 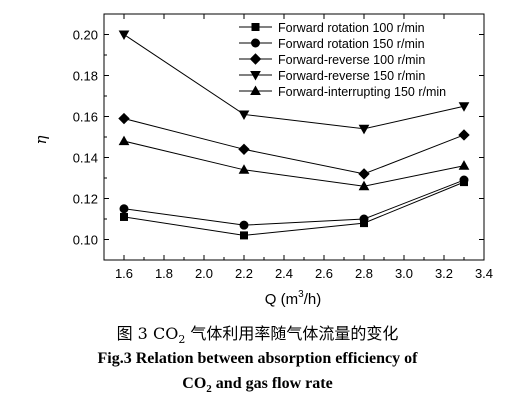 I want to click on y-tick-label: 0.20, so click(x=85, y=35).